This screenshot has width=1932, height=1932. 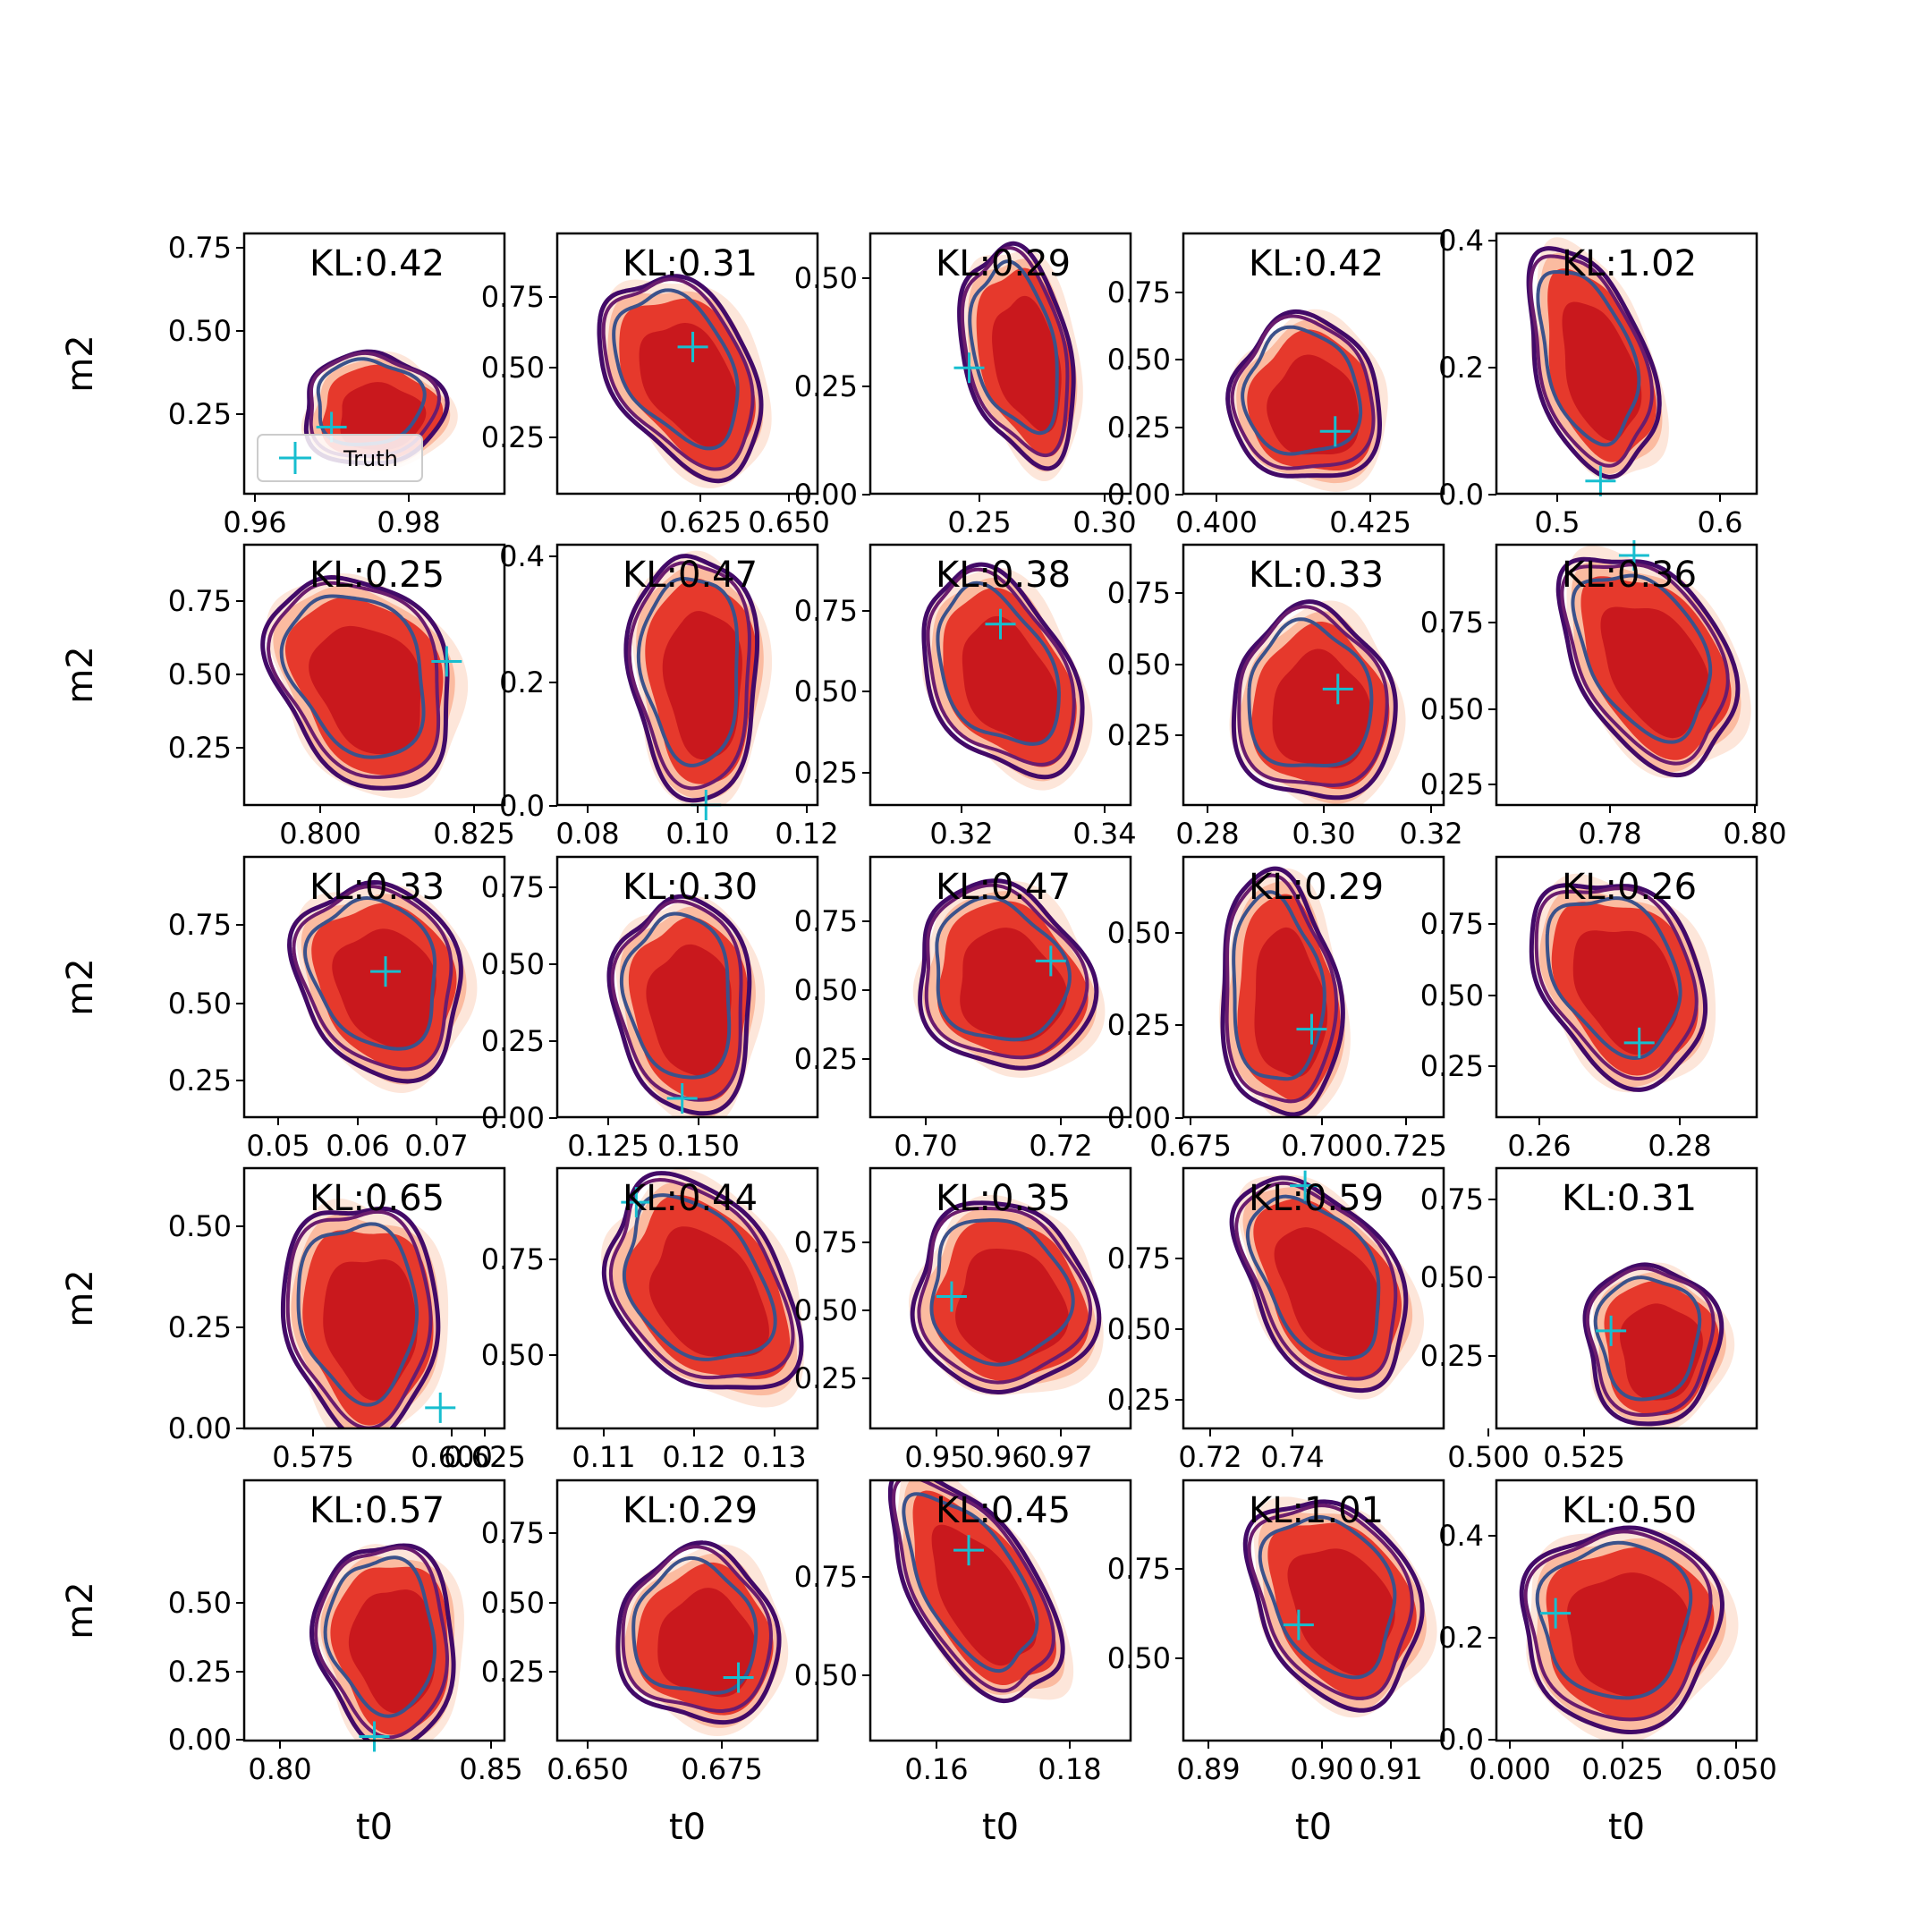 What do you see at coordinates (1461, 1536) in the screenshot?
I see `y-tick-label: 0.4` at bounding box center [1461, 1536].